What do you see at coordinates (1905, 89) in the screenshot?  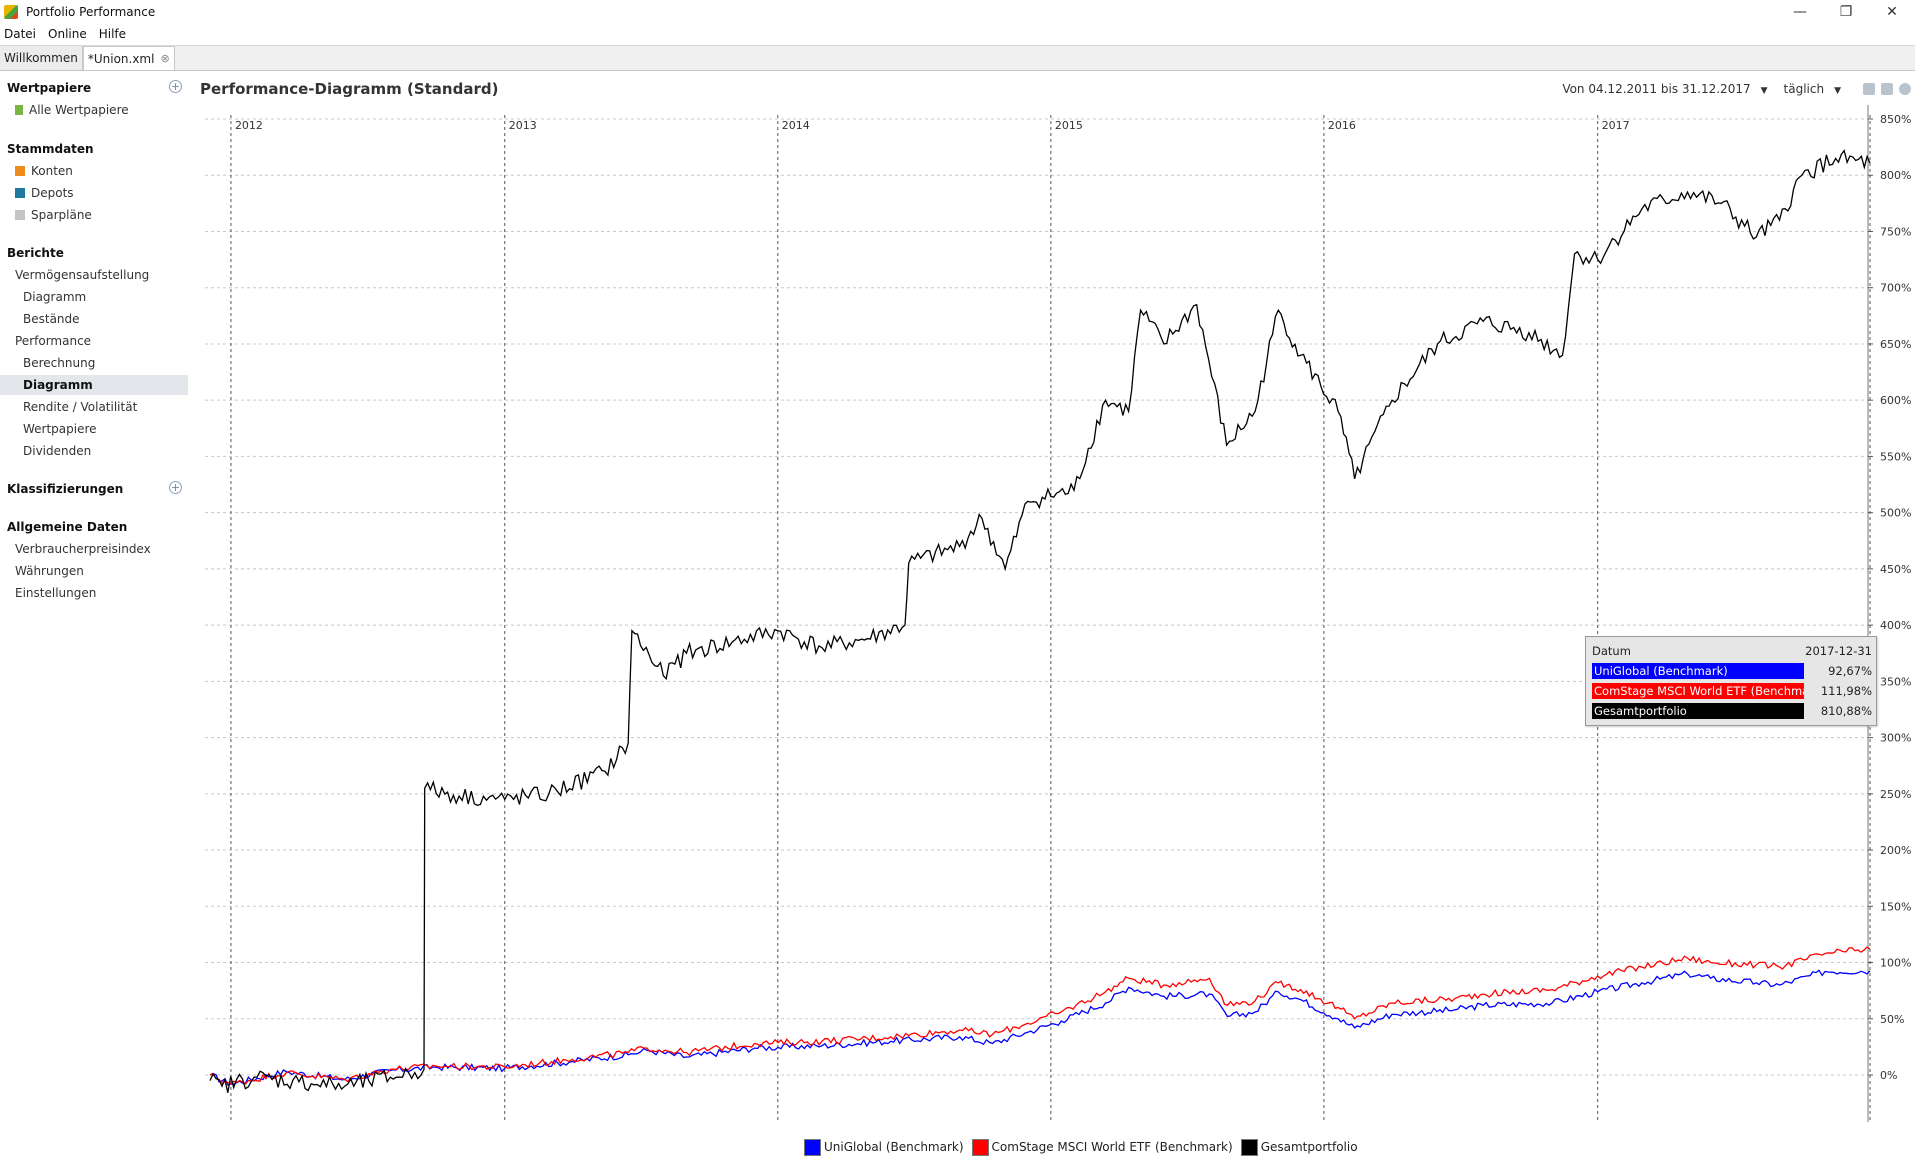 I see `gear-icon` at bounding box center [1905, 89].